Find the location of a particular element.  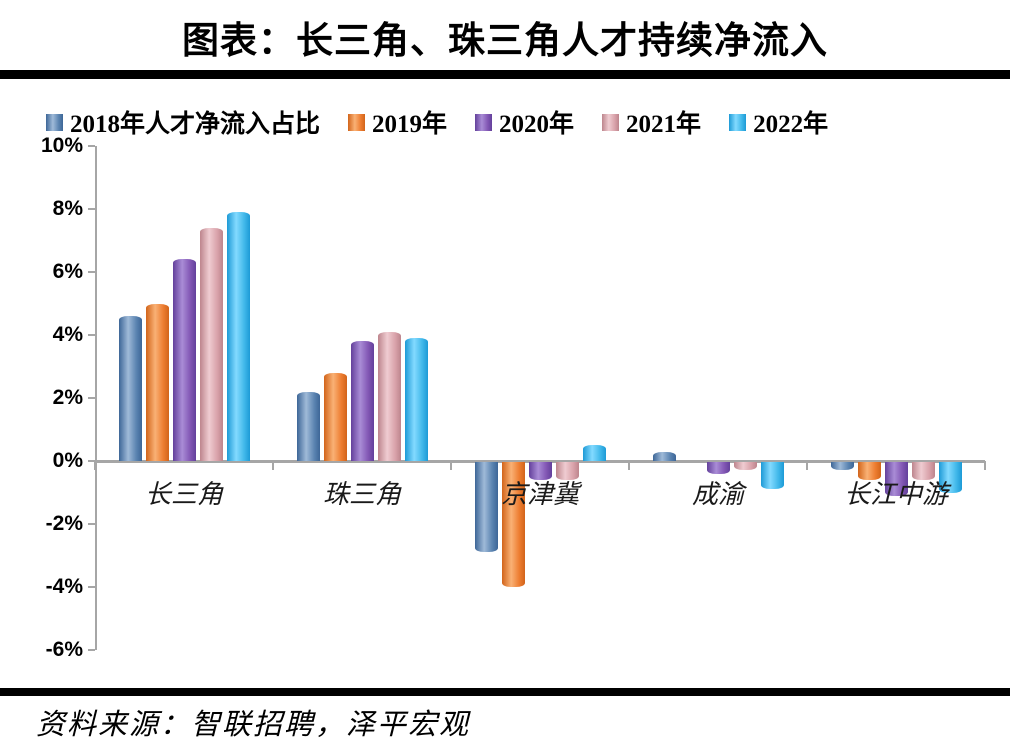

legend-item: 2018年人才净流入占比 is located at coordinates (183, 122).